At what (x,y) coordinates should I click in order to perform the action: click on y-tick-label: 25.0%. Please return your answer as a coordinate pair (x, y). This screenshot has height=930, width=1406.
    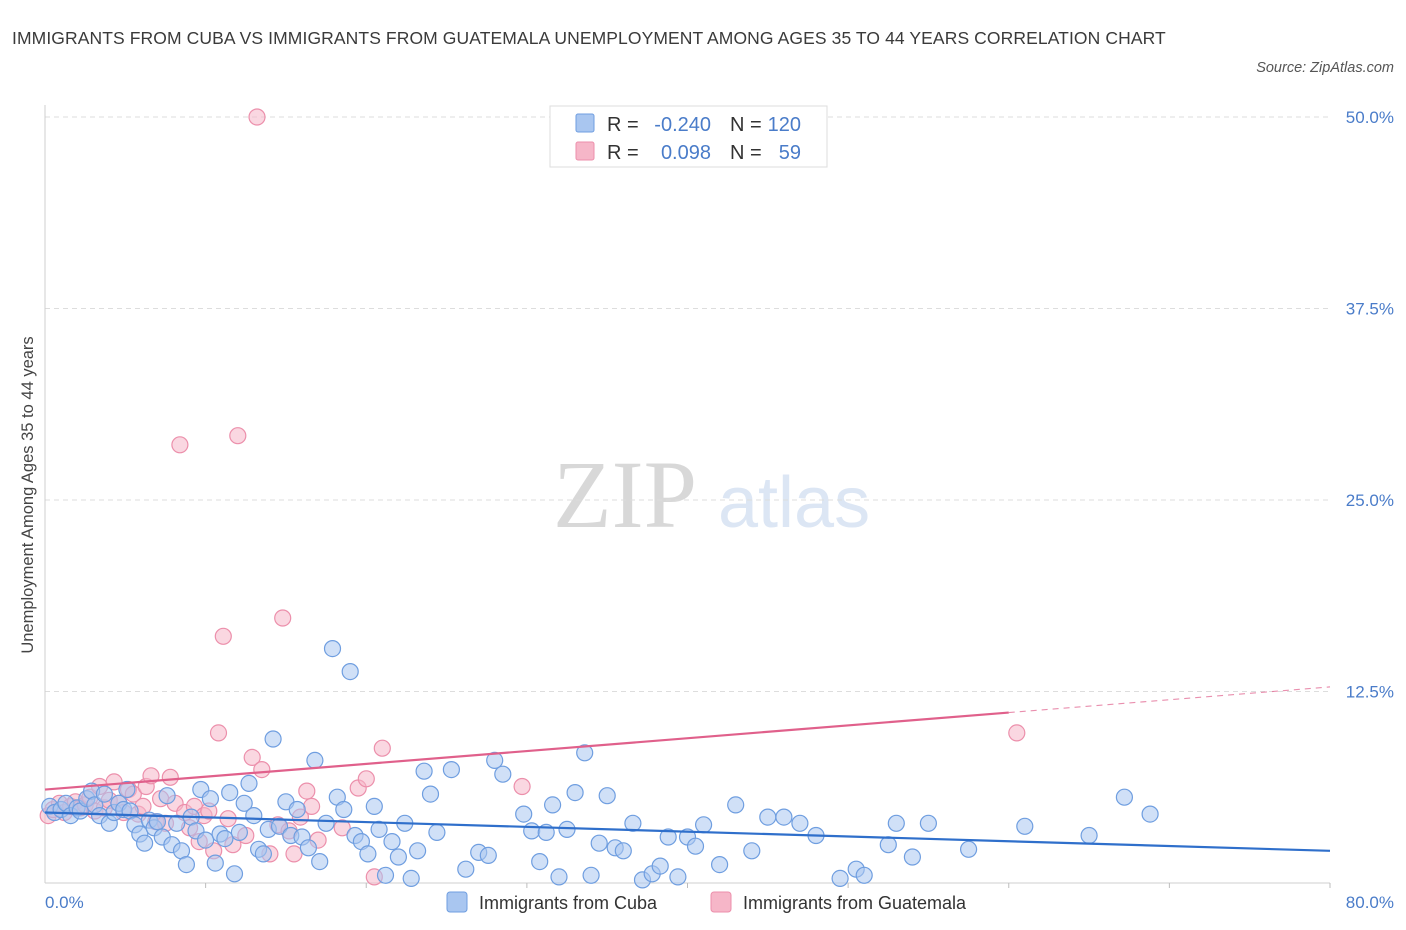
    Looking at the image, I should click on (1370, 500).